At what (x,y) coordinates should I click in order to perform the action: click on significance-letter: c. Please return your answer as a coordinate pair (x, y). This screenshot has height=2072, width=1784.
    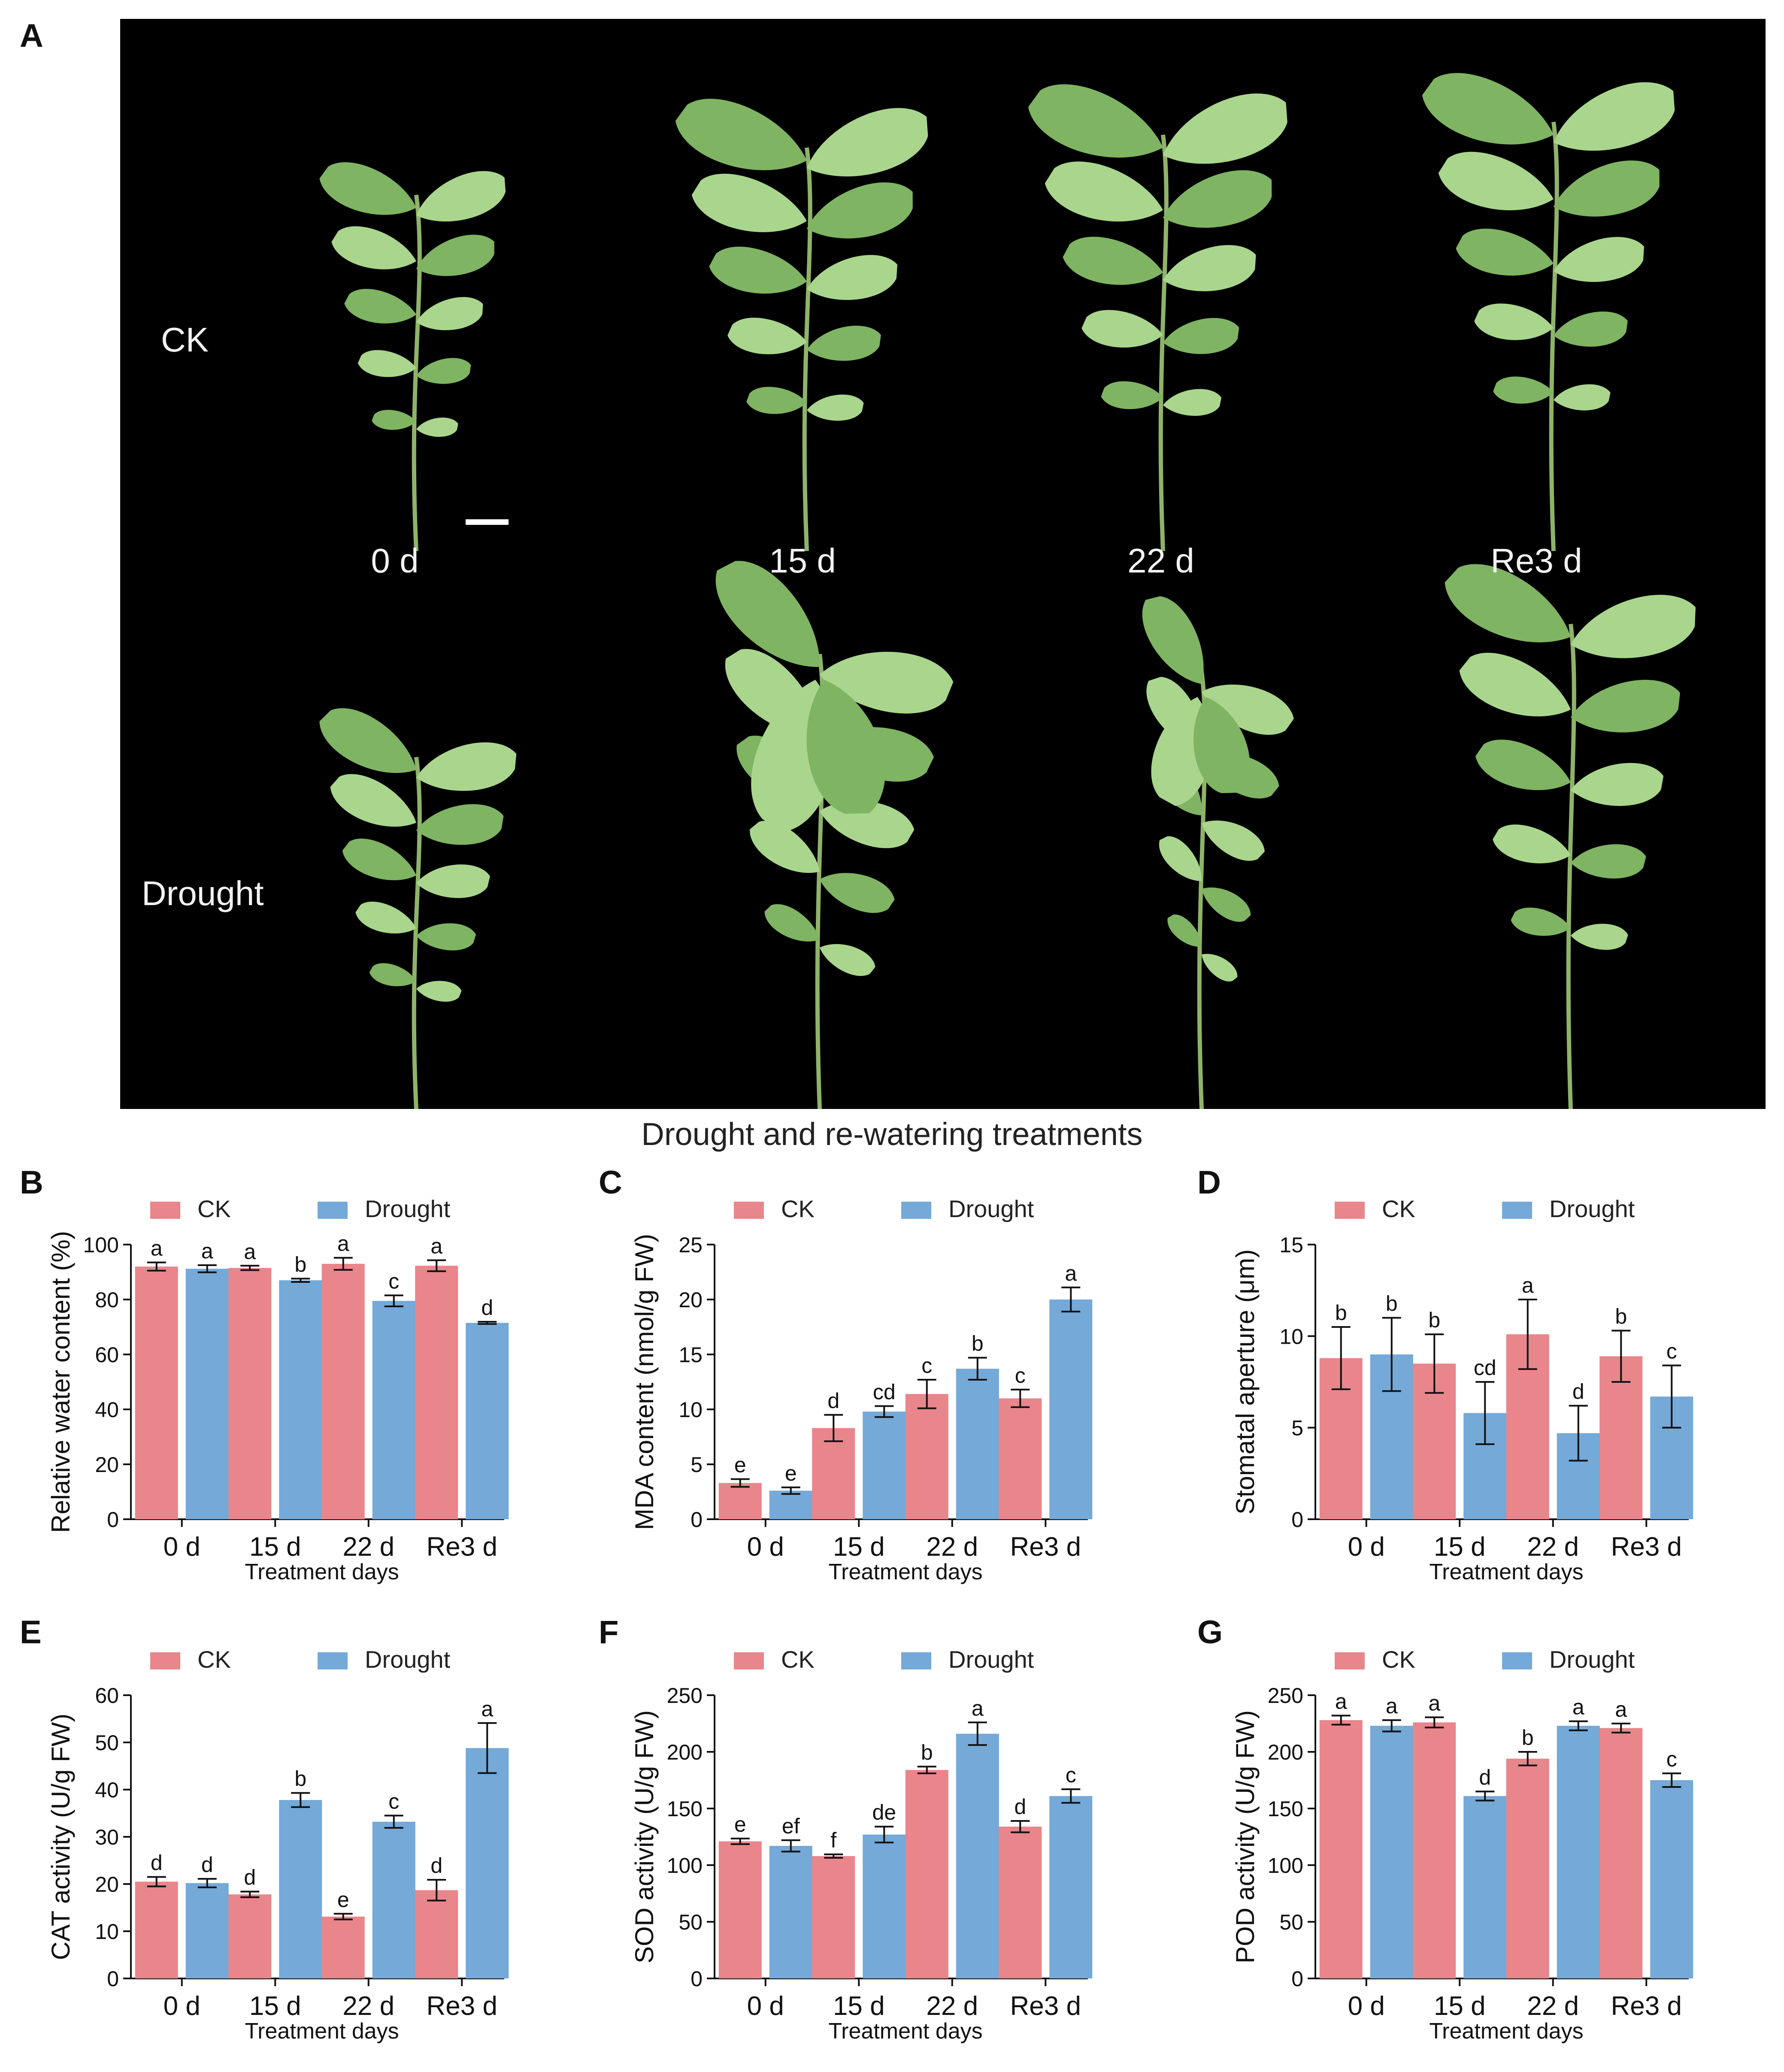
    Looking at the image, I should click on (926, 1366).